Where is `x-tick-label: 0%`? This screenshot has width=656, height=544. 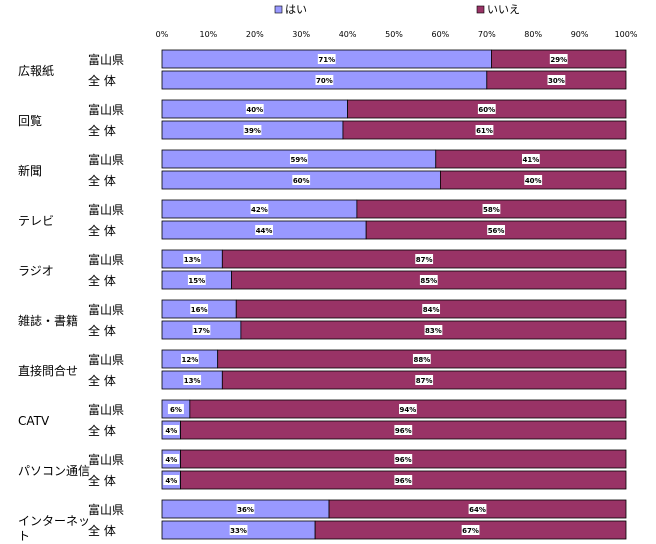
x-tick-label: 0% is located at coordinates (162, 34).